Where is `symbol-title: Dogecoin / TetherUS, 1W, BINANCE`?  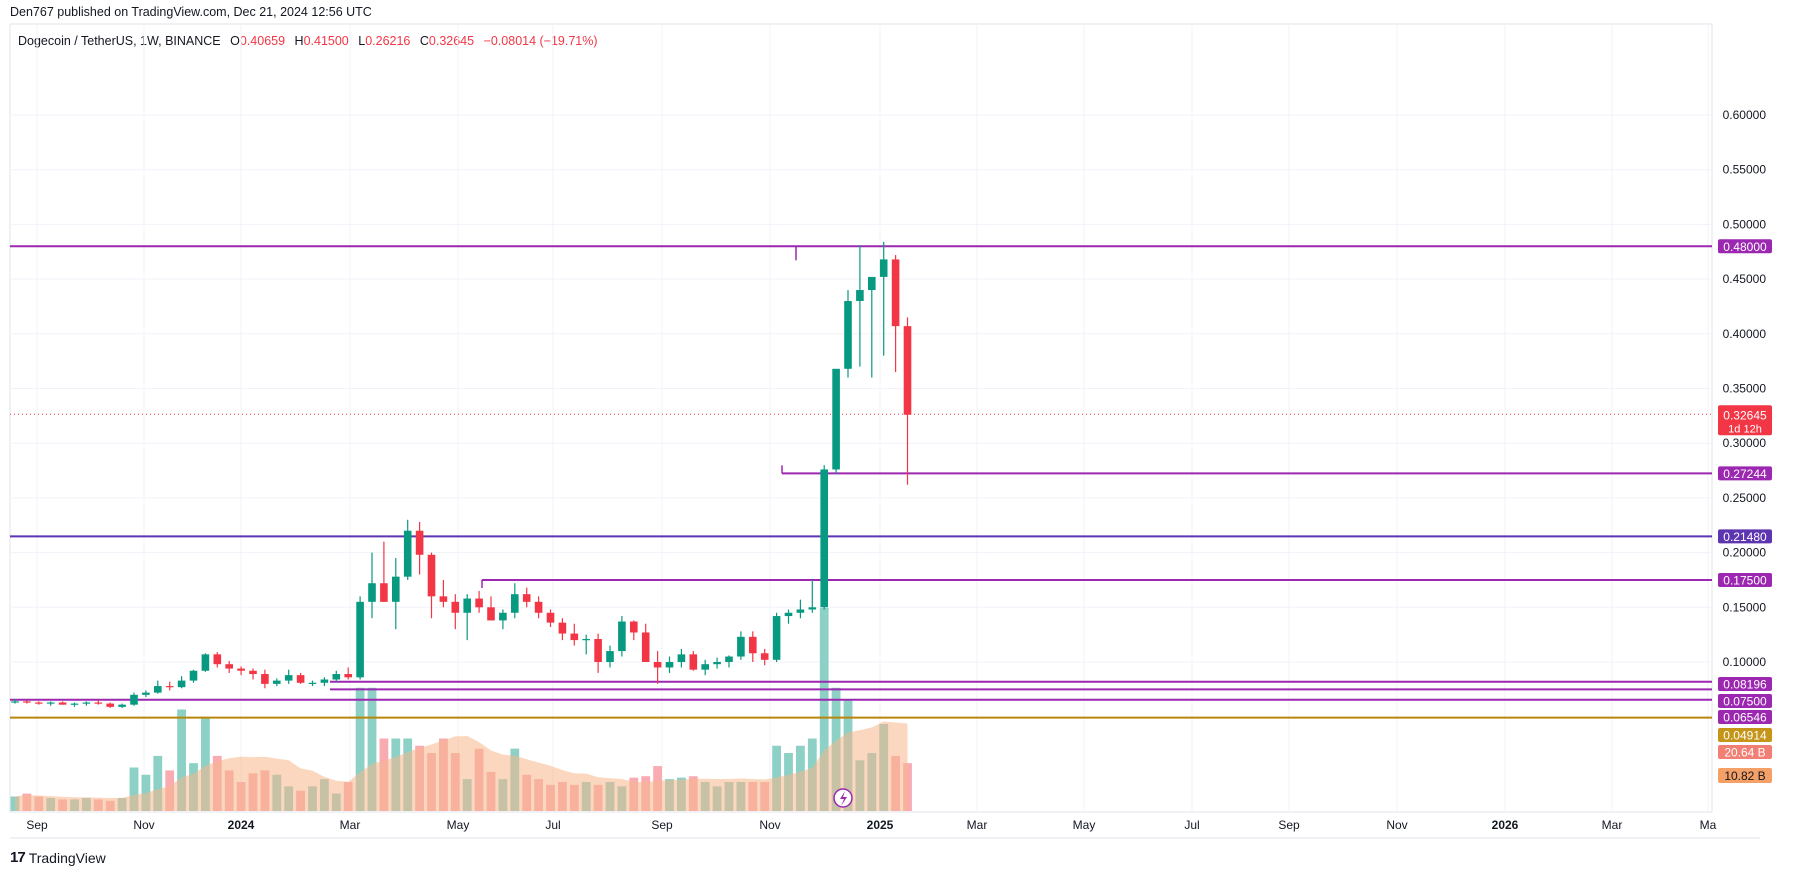 symbol-title: Dogecoin / TetherUS, 1W, BINANCE is located at coordinates (119, 41).